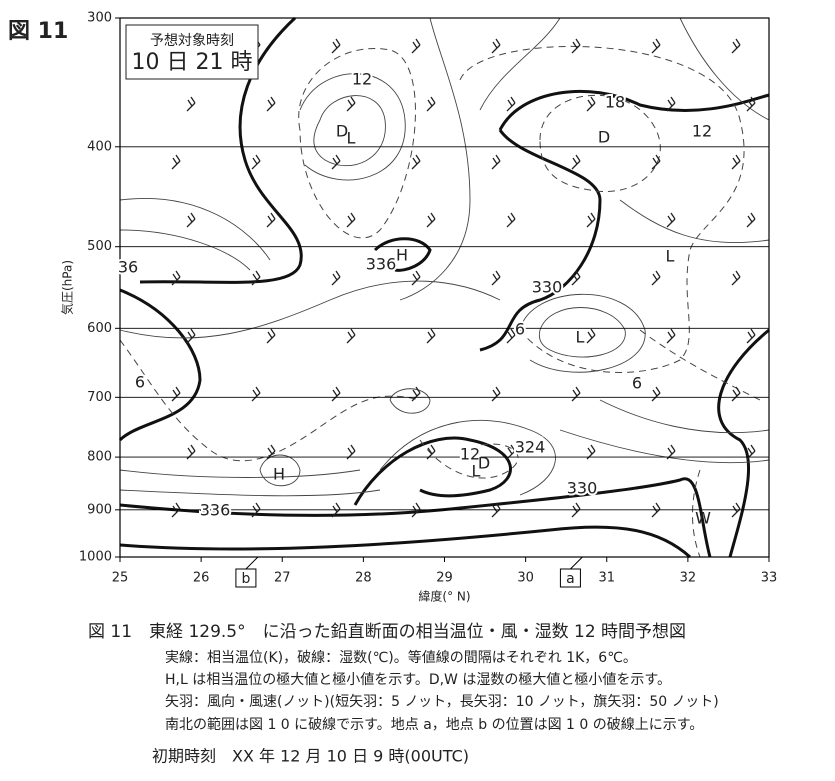  I want to click on point-label: a, so click(570, 579).